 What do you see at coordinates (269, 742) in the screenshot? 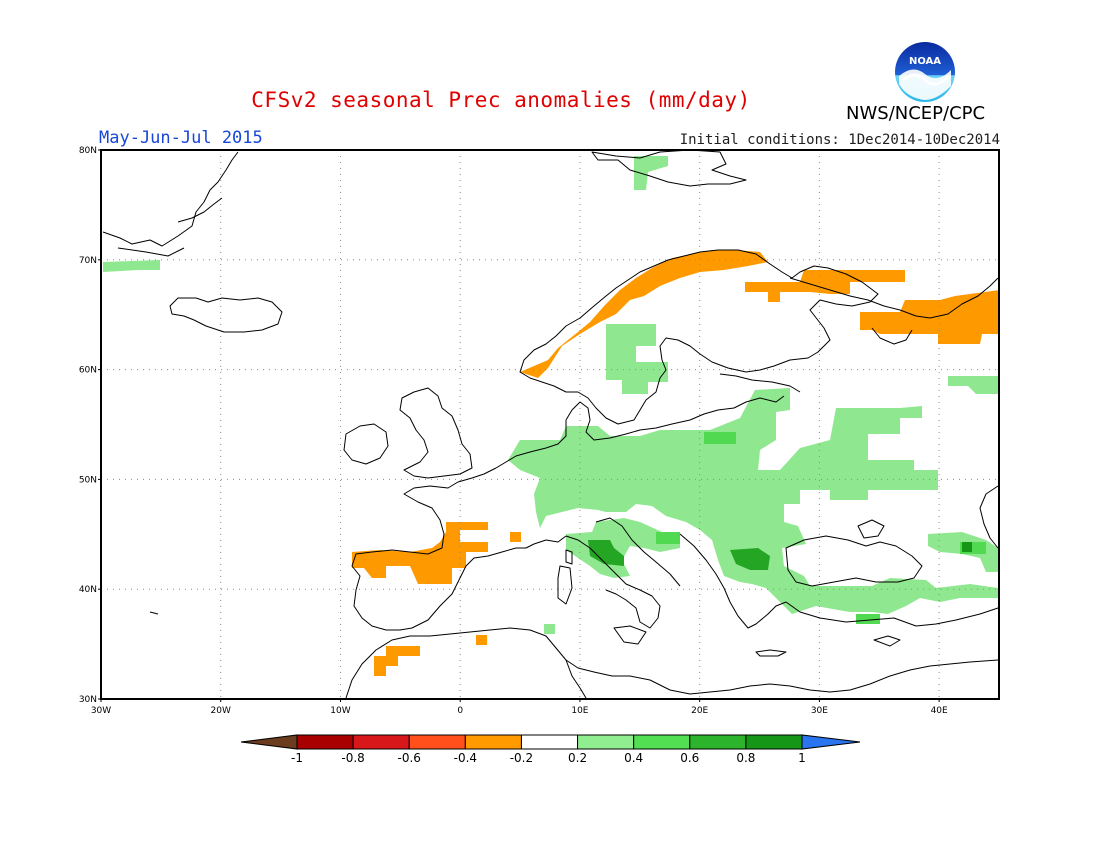
I see `colorbar-arrow-left` at bounding box center [269, 742].